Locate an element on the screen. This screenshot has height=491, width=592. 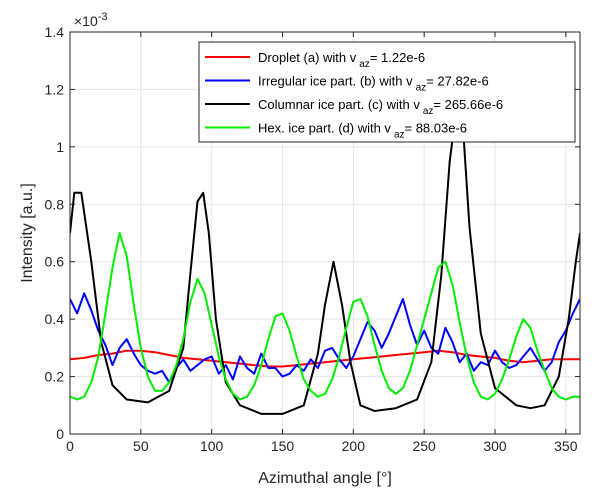
x-tick-label: 350 is located at coordinates (566, 446).